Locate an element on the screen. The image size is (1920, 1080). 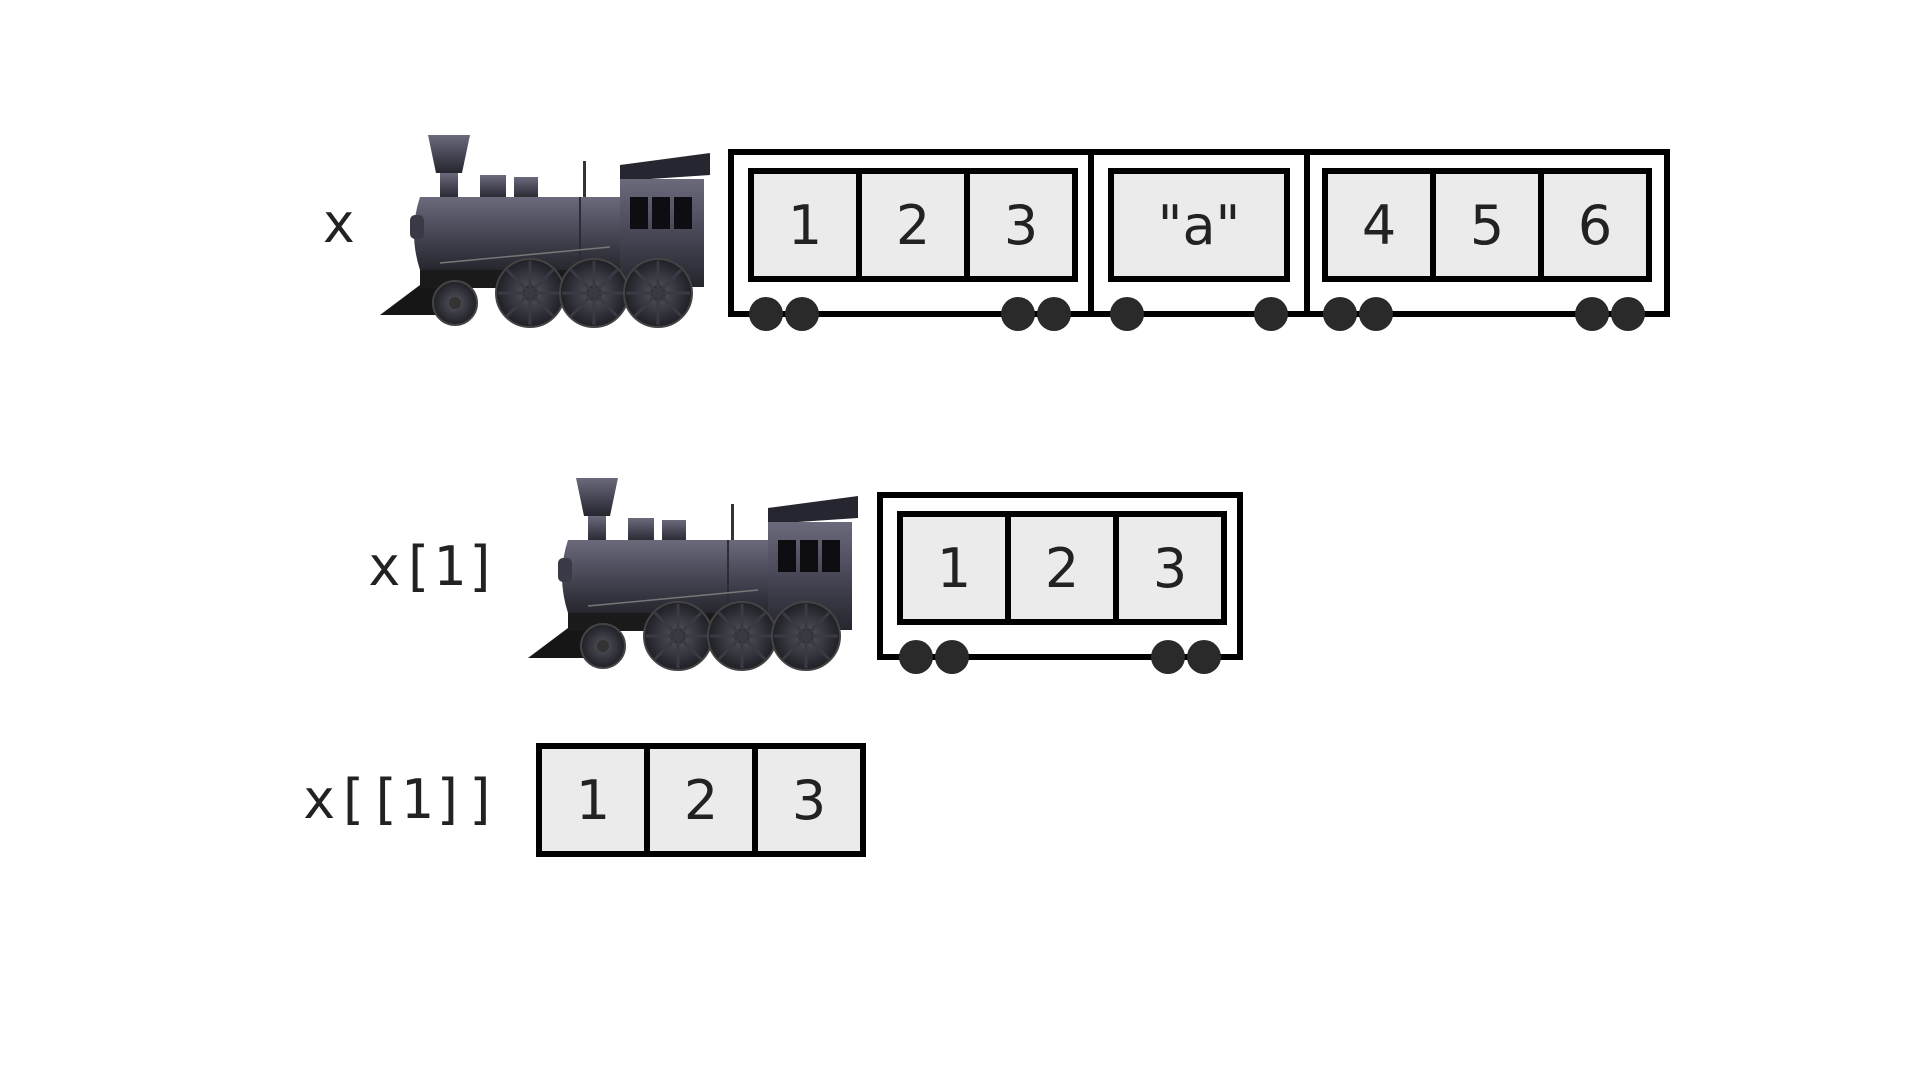
car-3: 4 5 6 is located at coordinates (1487, 240).